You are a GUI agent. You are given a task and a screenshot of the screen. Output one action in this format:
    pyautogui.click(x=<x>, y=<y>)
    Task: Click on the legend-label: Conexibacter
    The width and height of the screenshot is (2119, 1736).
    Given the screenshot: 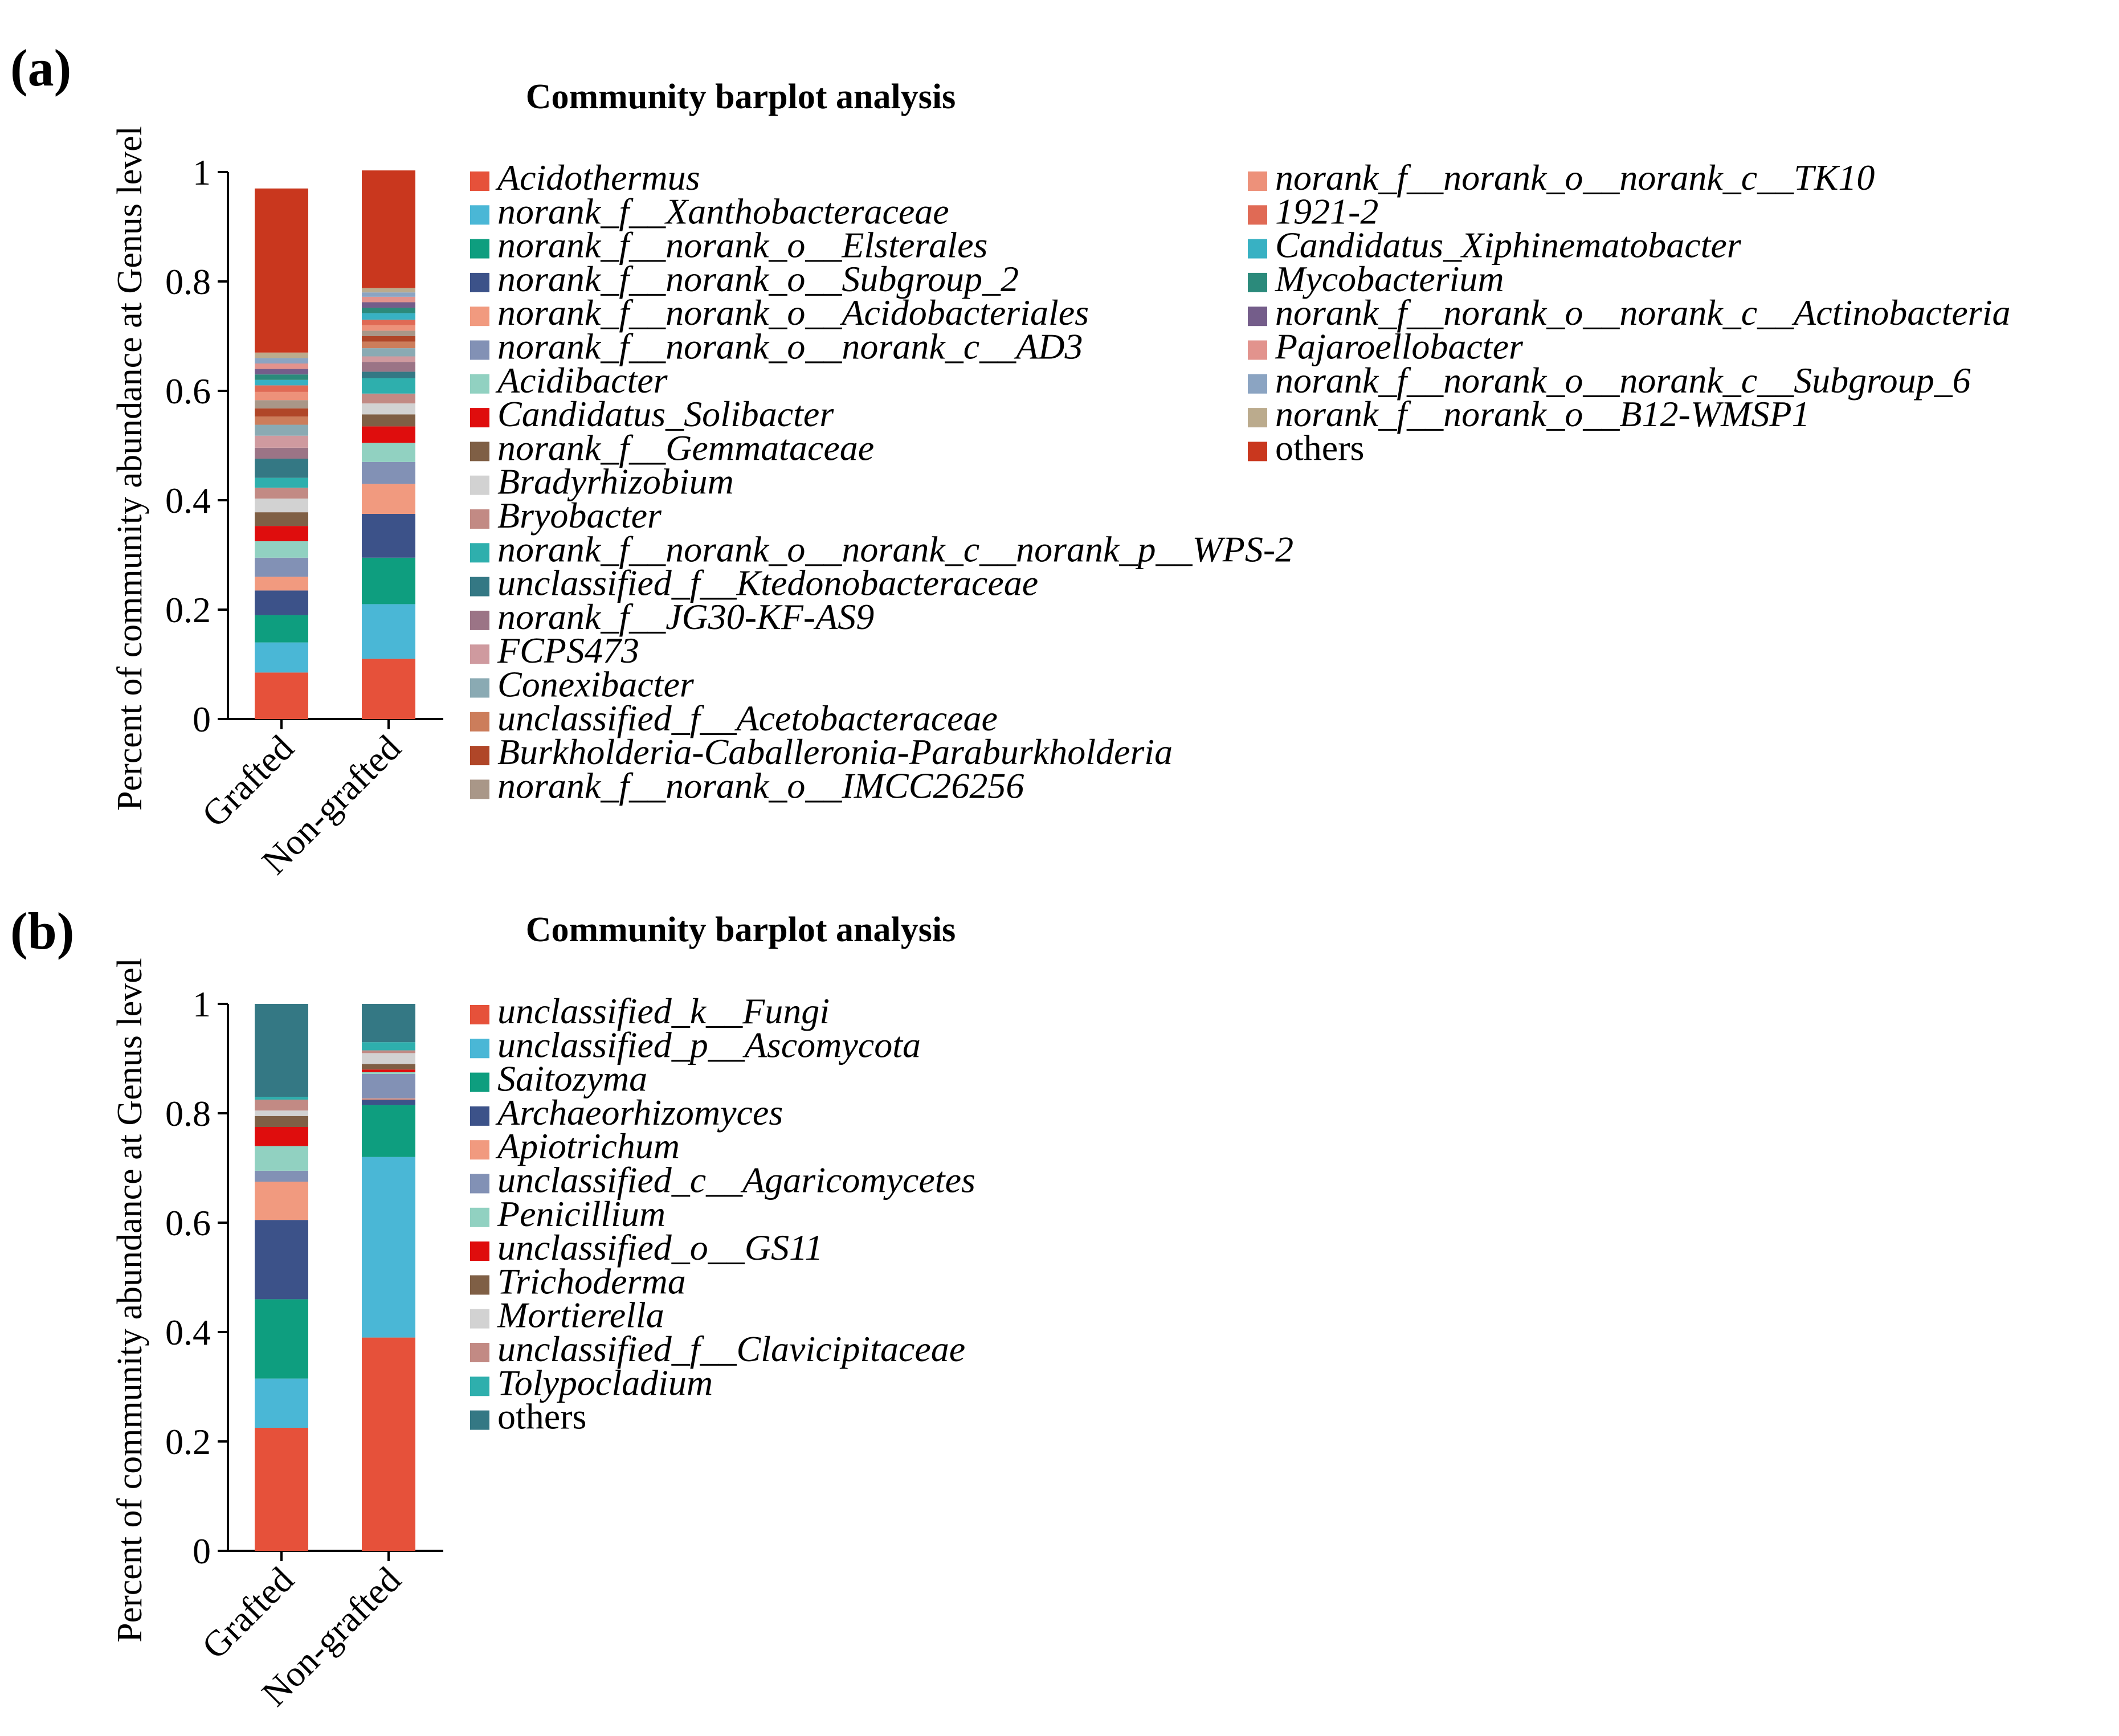 What is the action you would take?
    pyautogui.click(x=596, y=685)
    